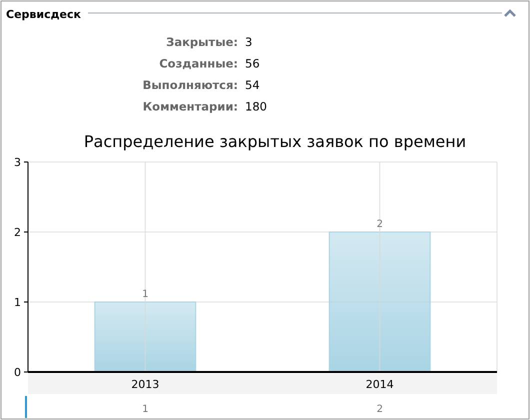  I want to click on chart-title: Распределение закрытых заявок по времени, so click(275, 141).